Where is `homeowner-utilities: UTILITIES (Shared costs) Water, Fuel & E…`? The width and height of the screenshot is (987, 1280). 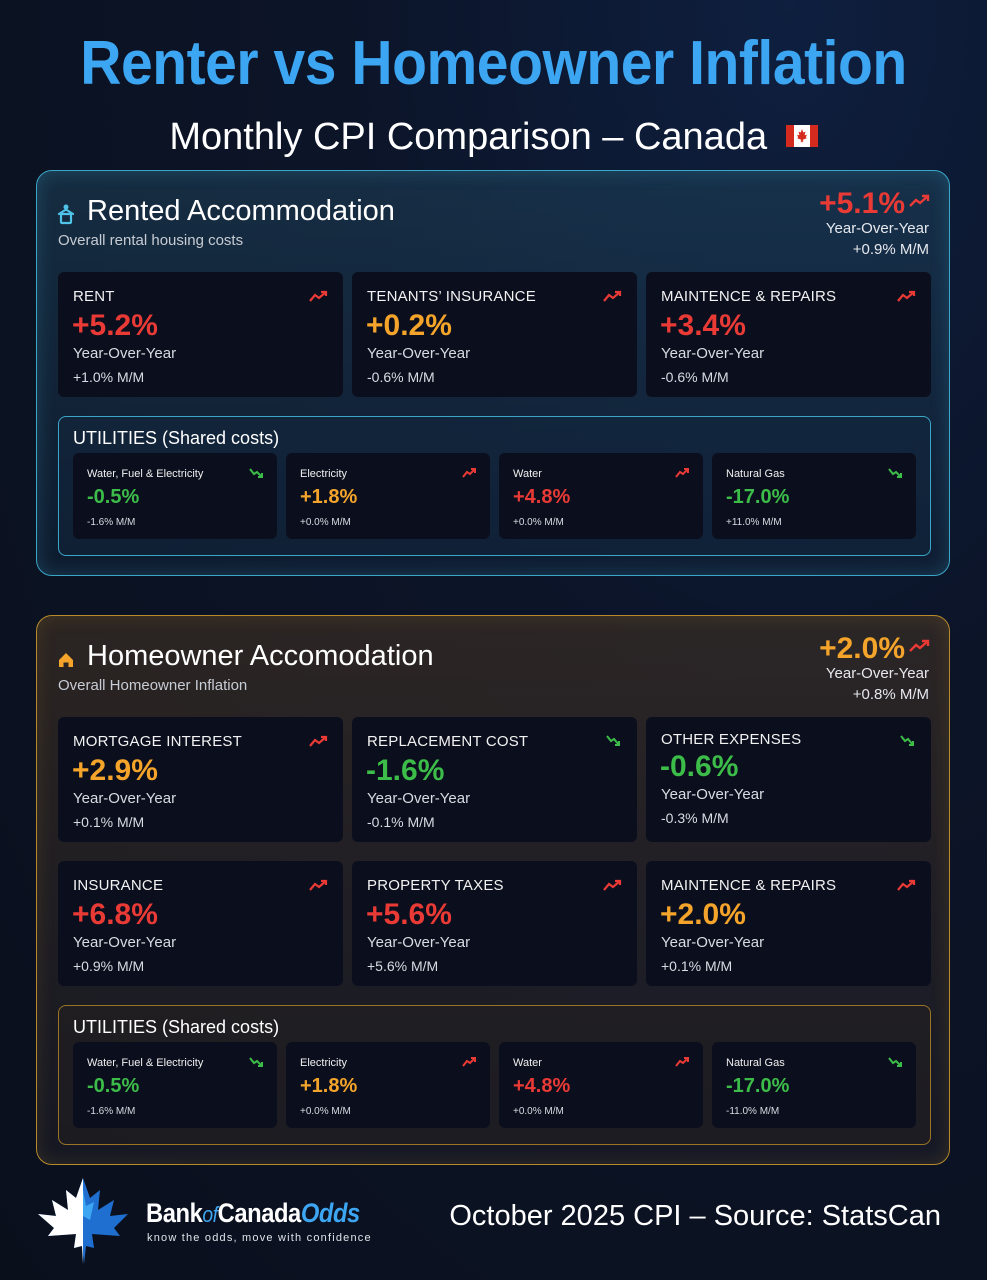 homeowner-utilities: UTILITIES (Shared costs) Water, Fuel & E… is located at coordinates (494, 1075).